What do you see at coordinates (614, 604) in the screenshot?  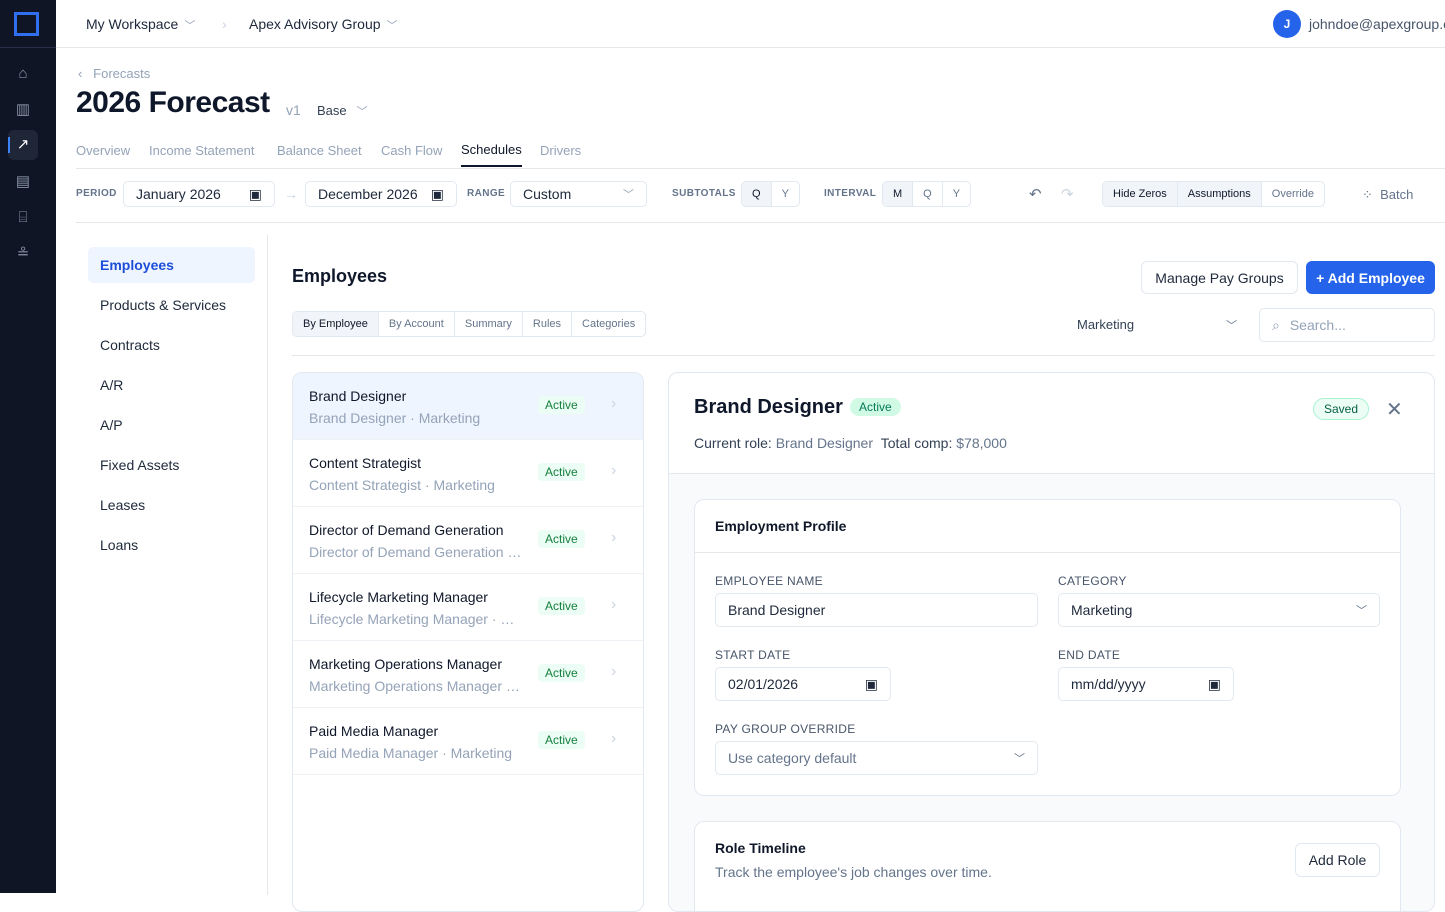 I see `chevron-right-icon: ›` at bounding box center [614, 604].